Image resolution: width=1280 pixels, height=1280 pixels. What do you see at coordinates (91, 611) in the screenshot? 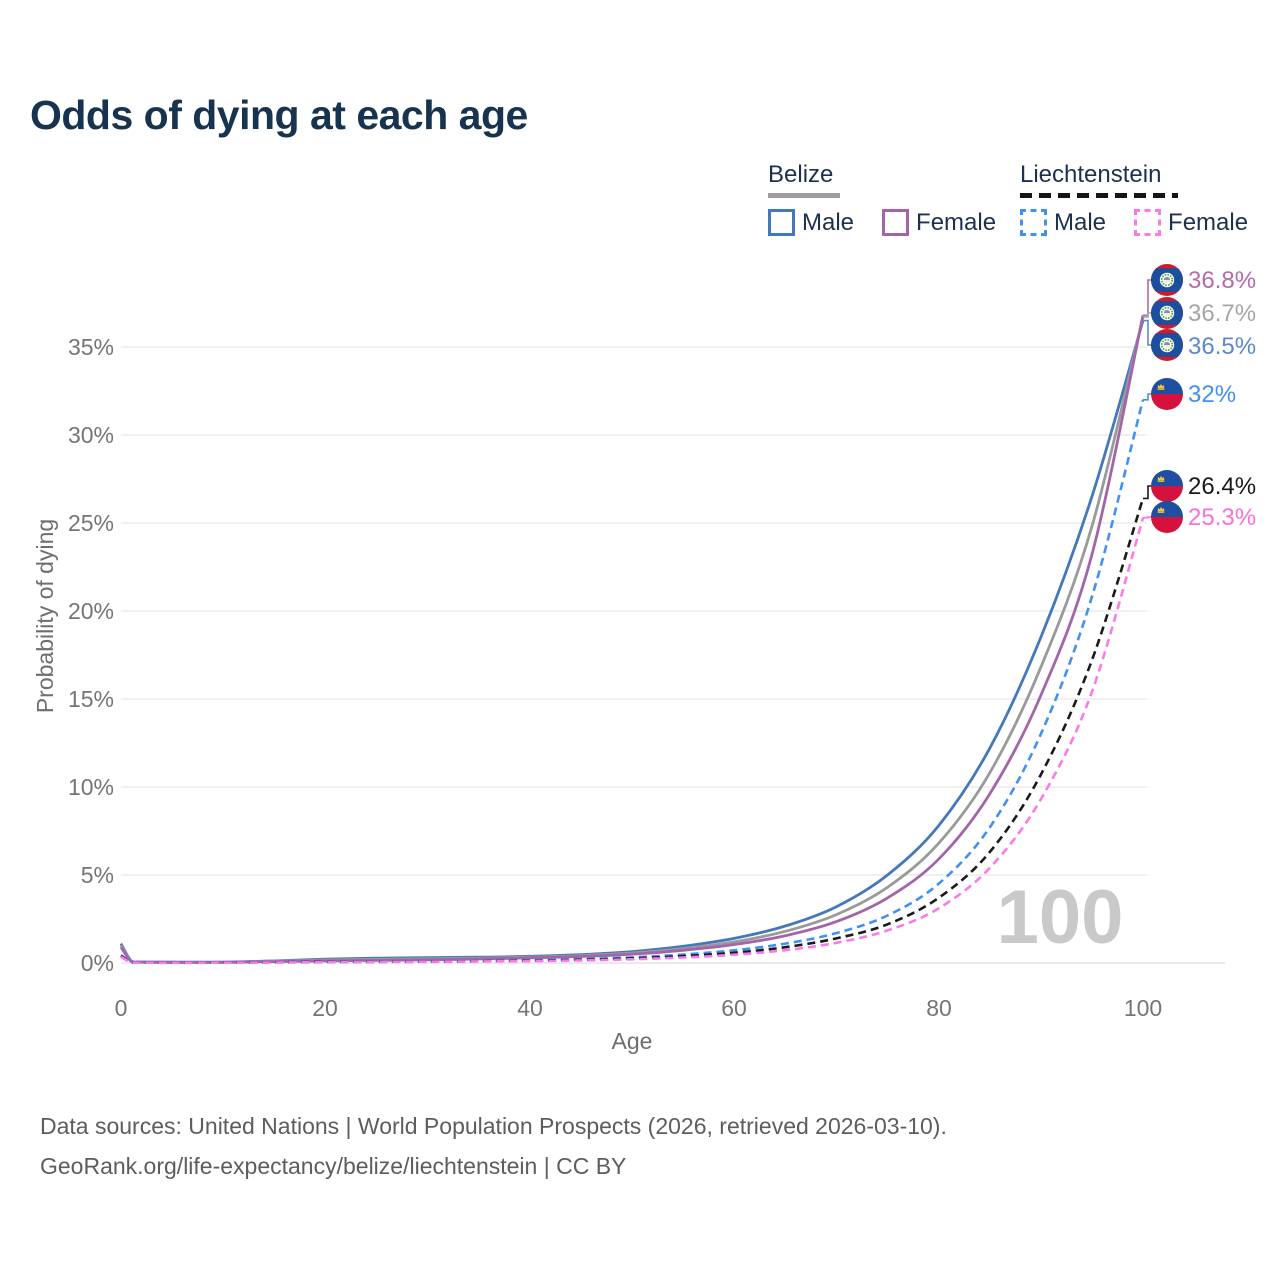
I see `y-tick-20: 20%` at bounding box center [91, 611].